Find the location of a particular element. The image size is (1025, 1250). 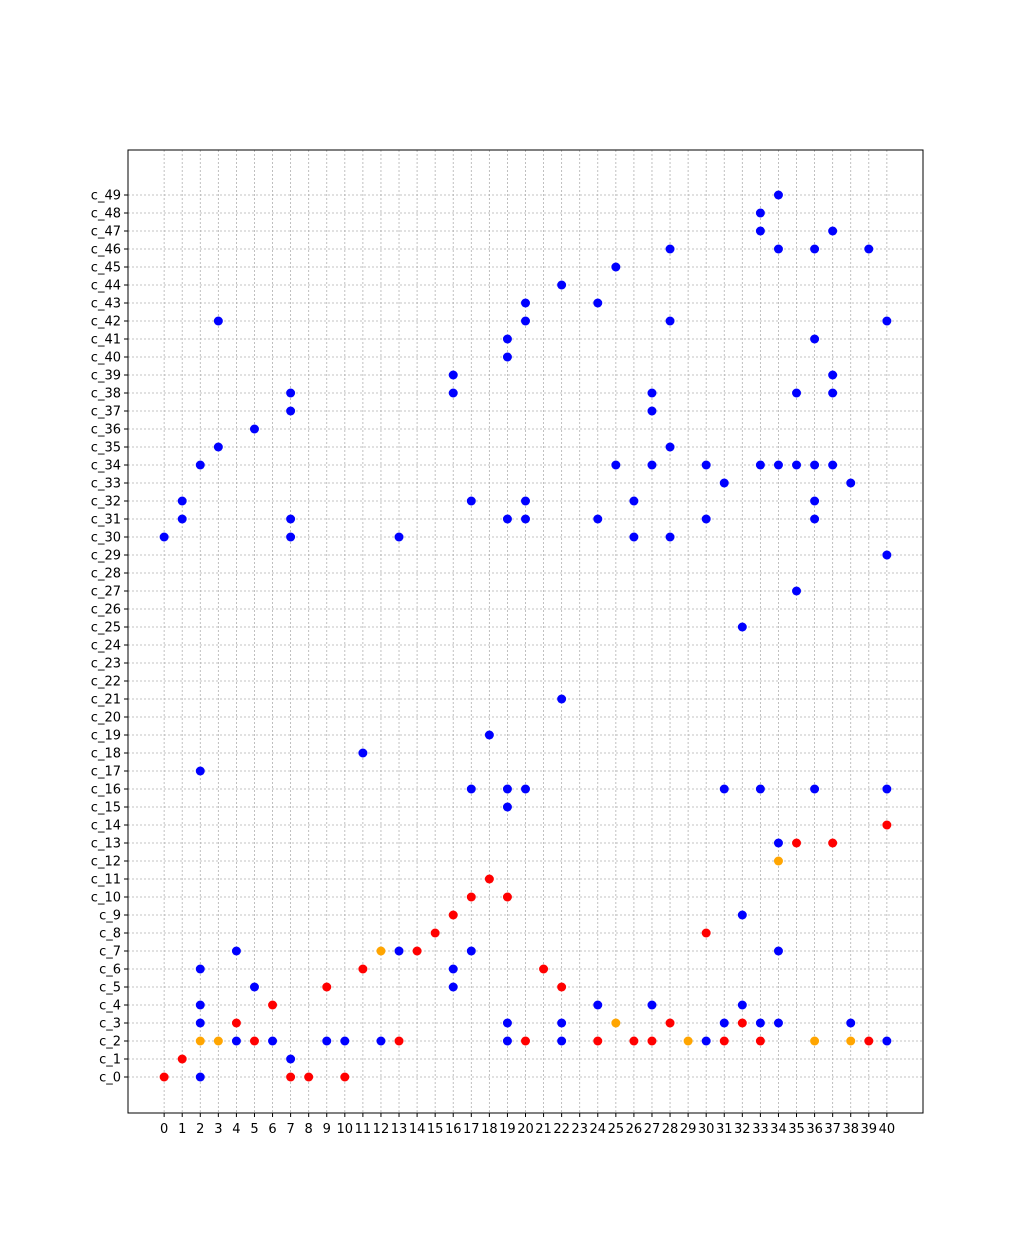

x-tick-label: 36 is located at coordinates (814, 1129).